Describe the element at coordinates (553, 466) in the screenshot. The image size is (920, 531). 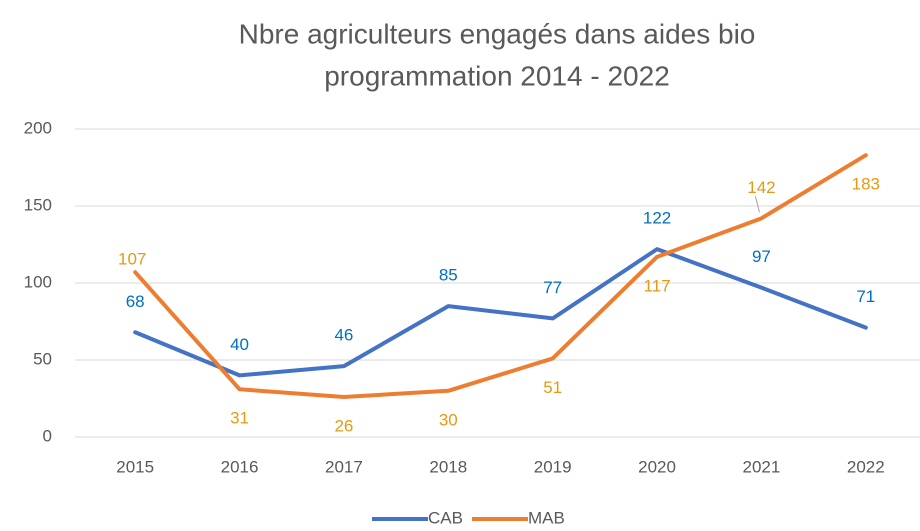
I see `x-tick-label: 2019` at that location.